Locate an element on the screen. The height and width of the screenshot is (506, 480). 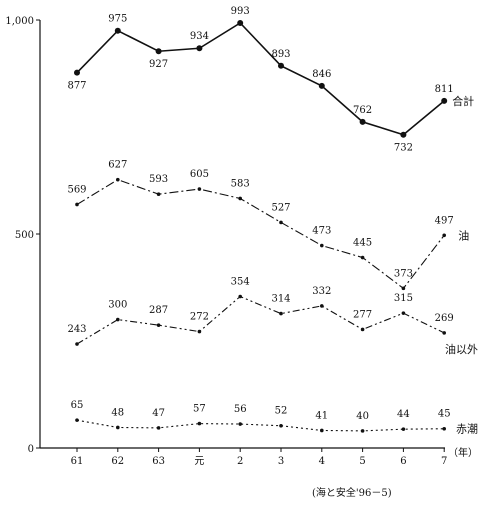
data-label: 277 is located at coordinates (362, 314).